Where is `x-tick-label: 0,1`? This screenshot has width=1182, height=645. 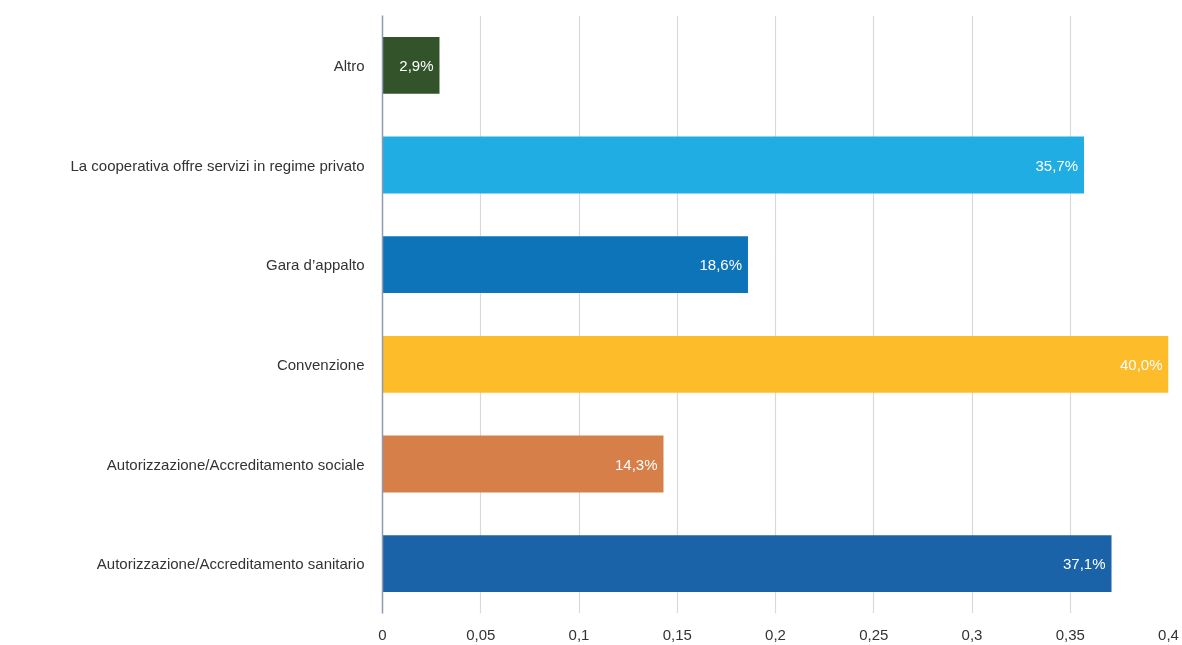 x-tick-label: 0,1 is located at coordinates (579, 634).